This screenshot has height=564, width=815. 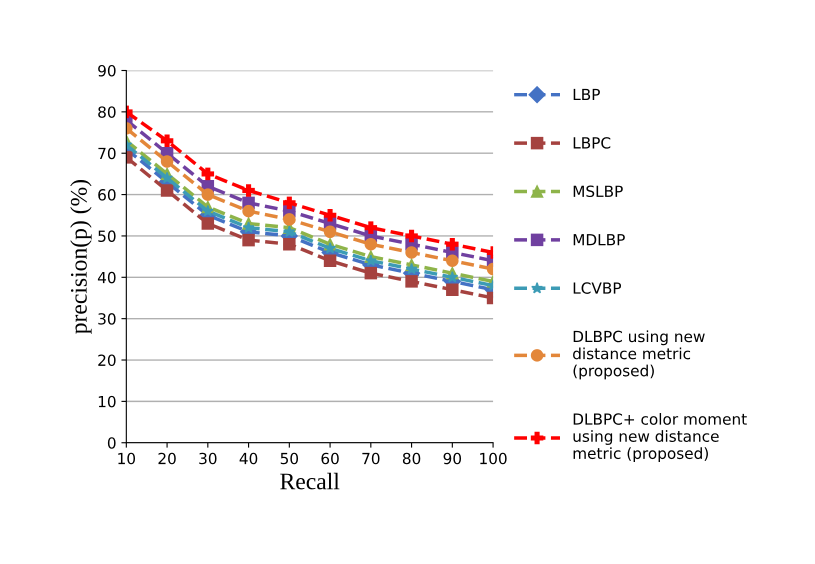 I want to click on x-tick-label: 70, so click(x=371, y=458).